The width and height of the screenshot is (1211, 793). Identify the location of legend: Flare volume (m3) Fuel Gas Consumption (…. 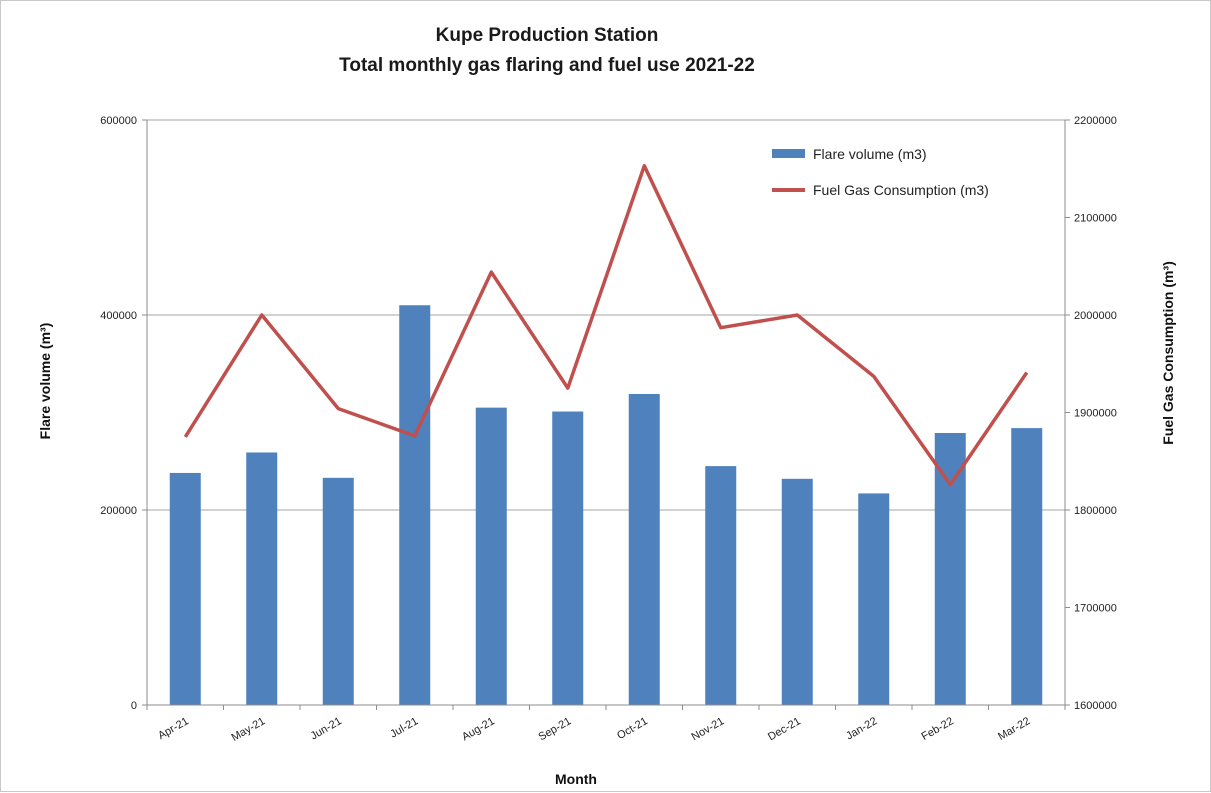
(880, 172).